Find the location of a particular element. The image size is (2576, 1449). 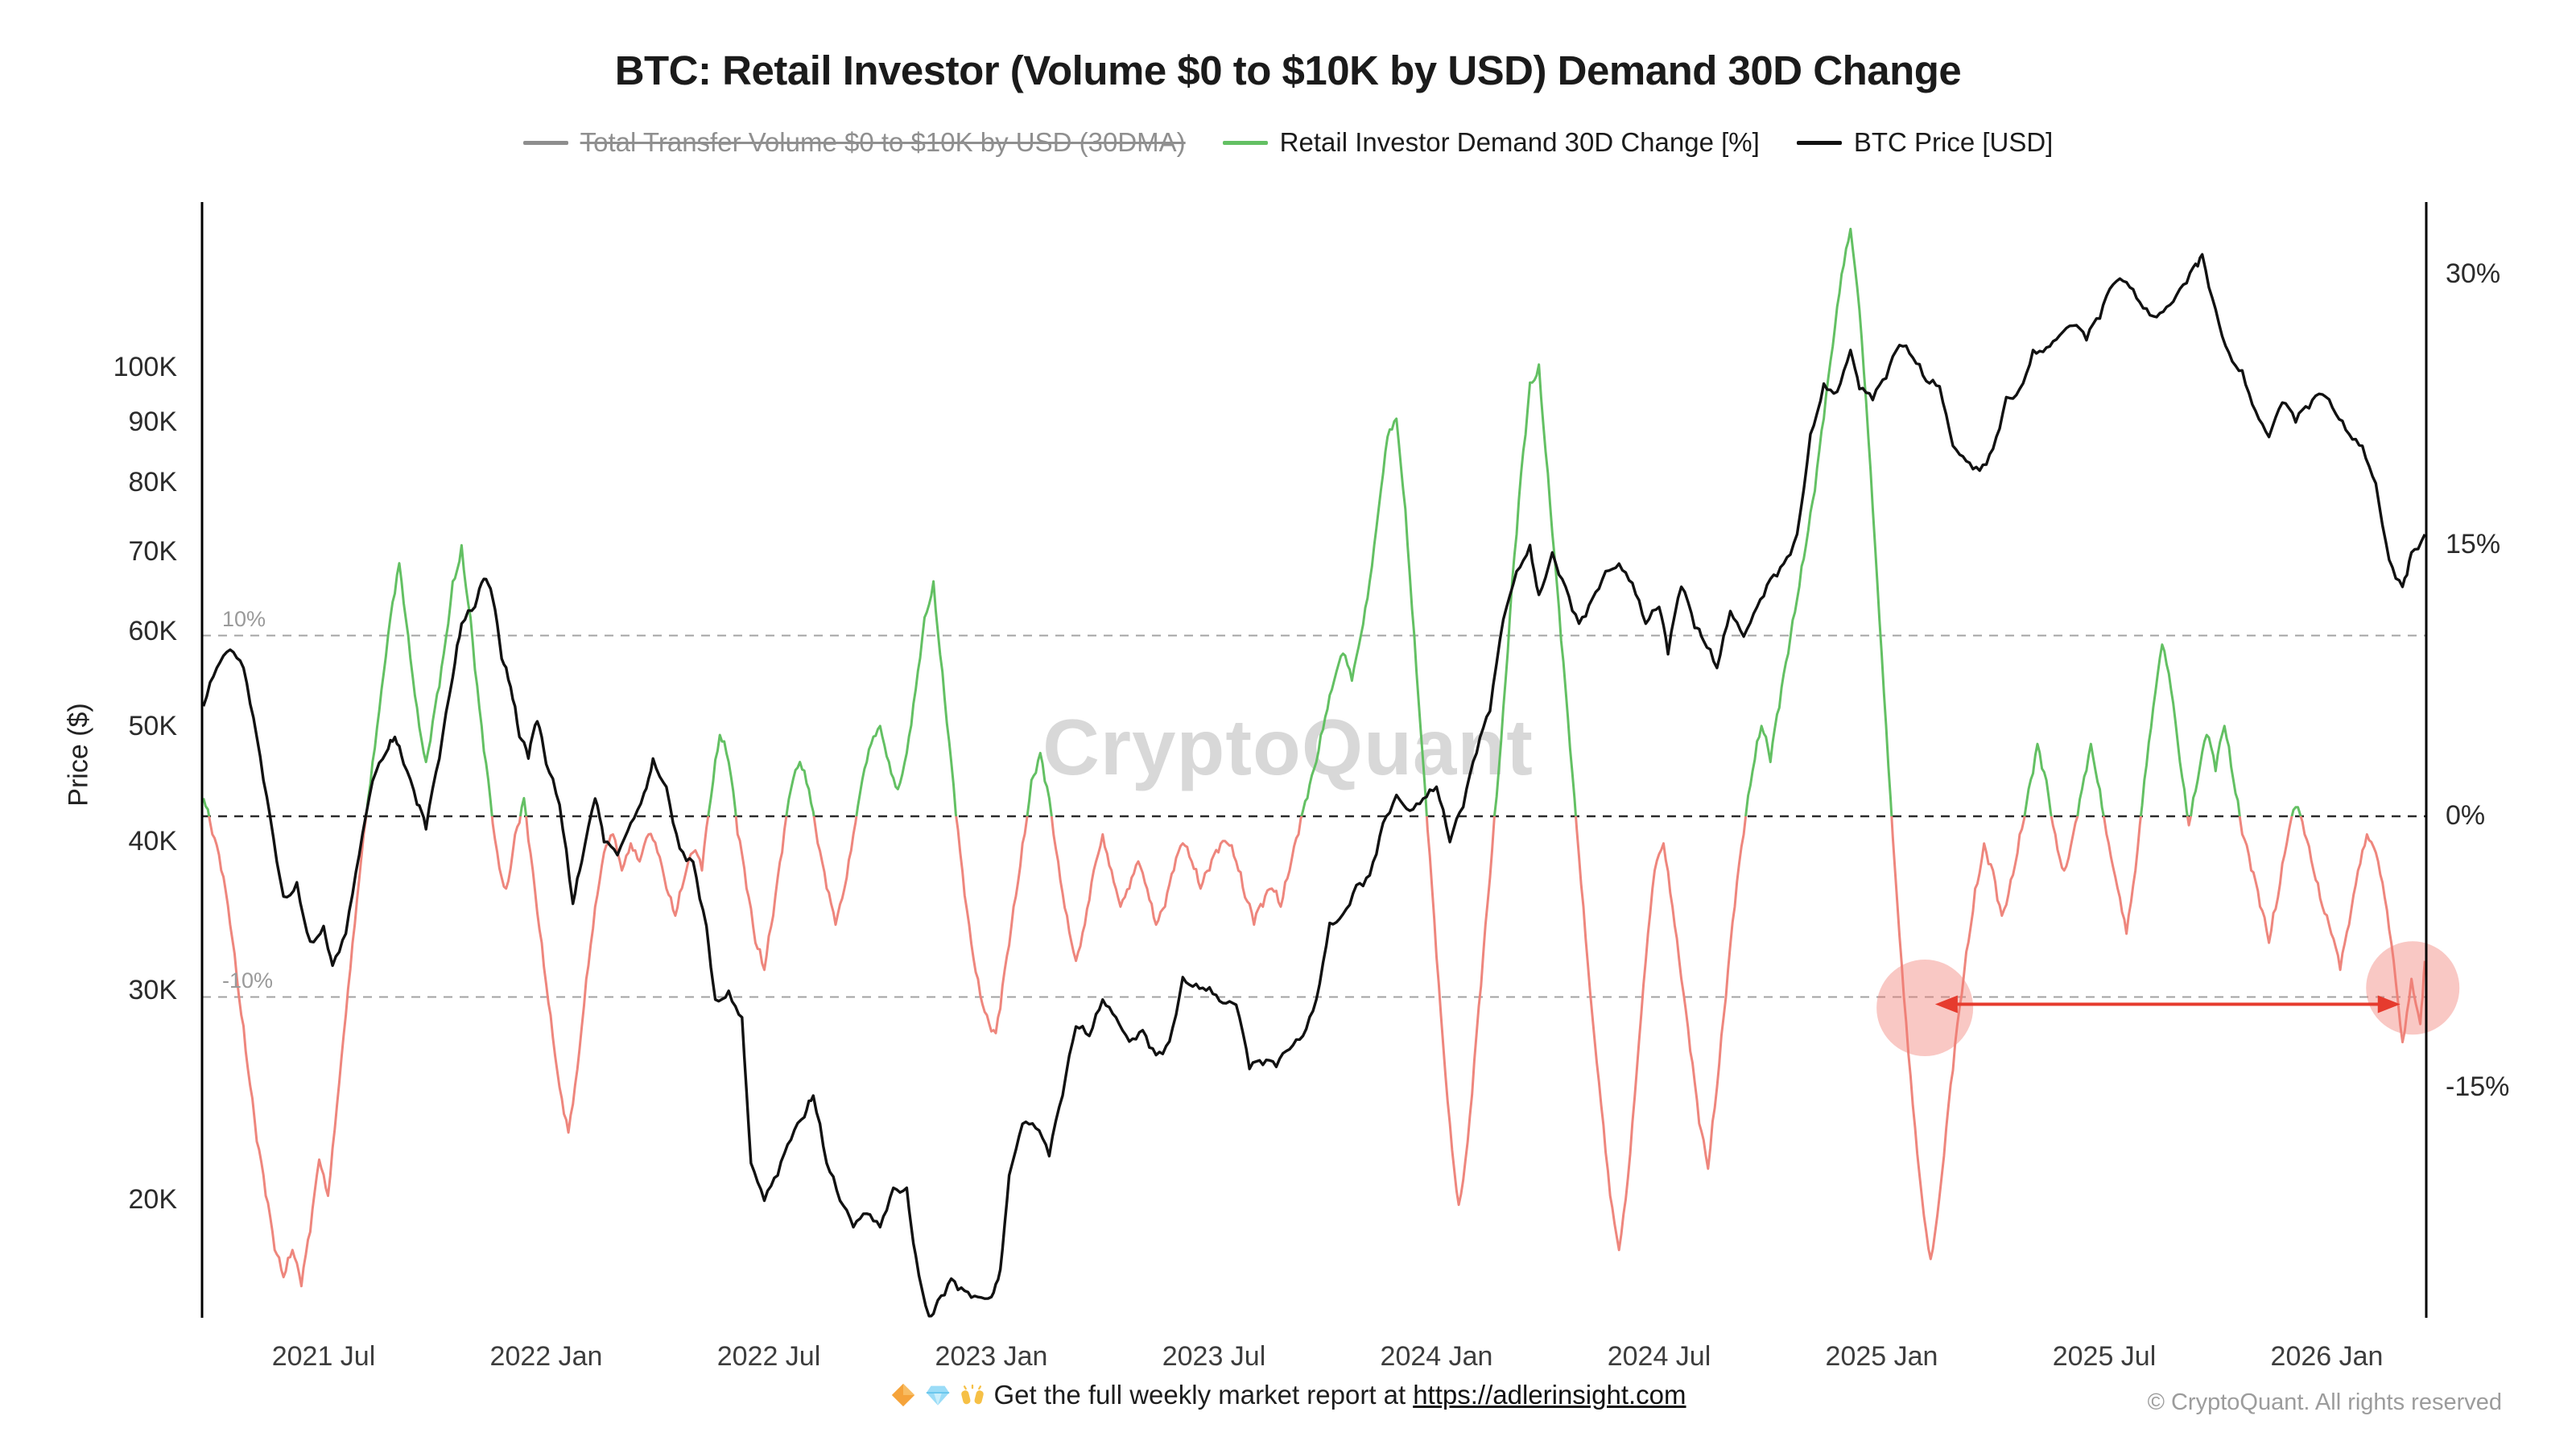

left-tick-30K: 30K is located at coordinates (153, 989).